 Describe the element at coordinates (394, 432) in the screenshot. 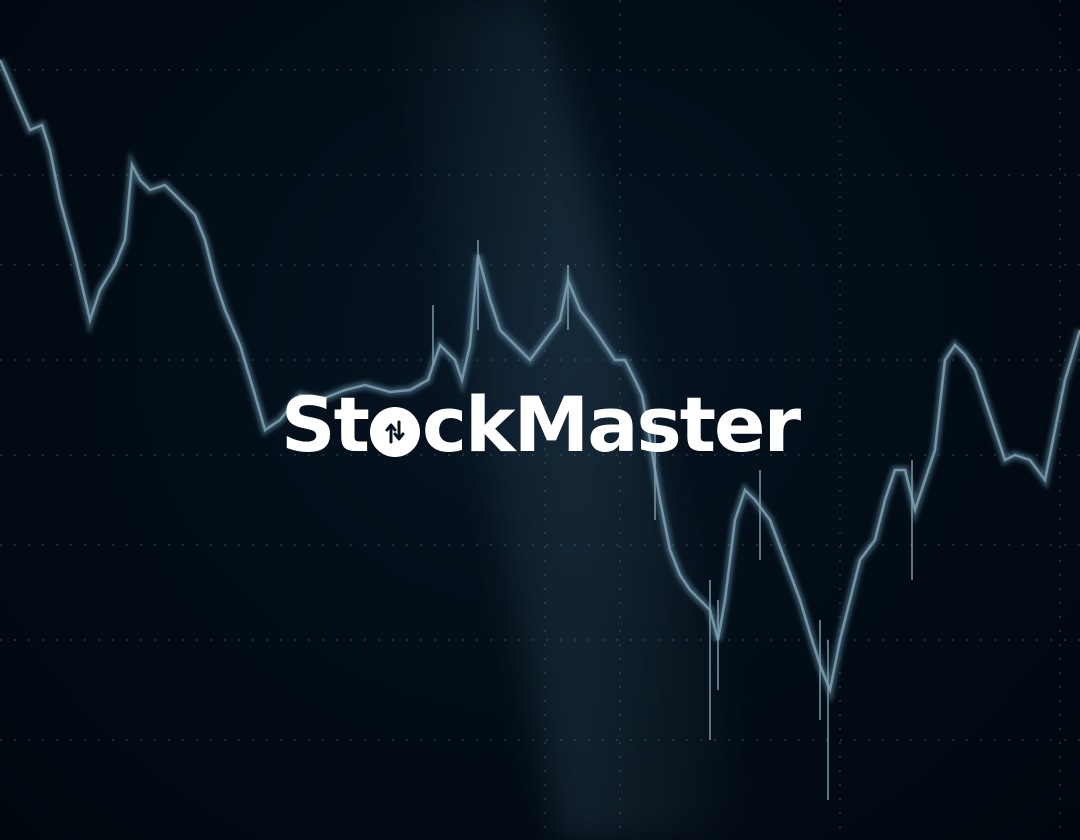

I see `up-down-arrows-icon` at that location.